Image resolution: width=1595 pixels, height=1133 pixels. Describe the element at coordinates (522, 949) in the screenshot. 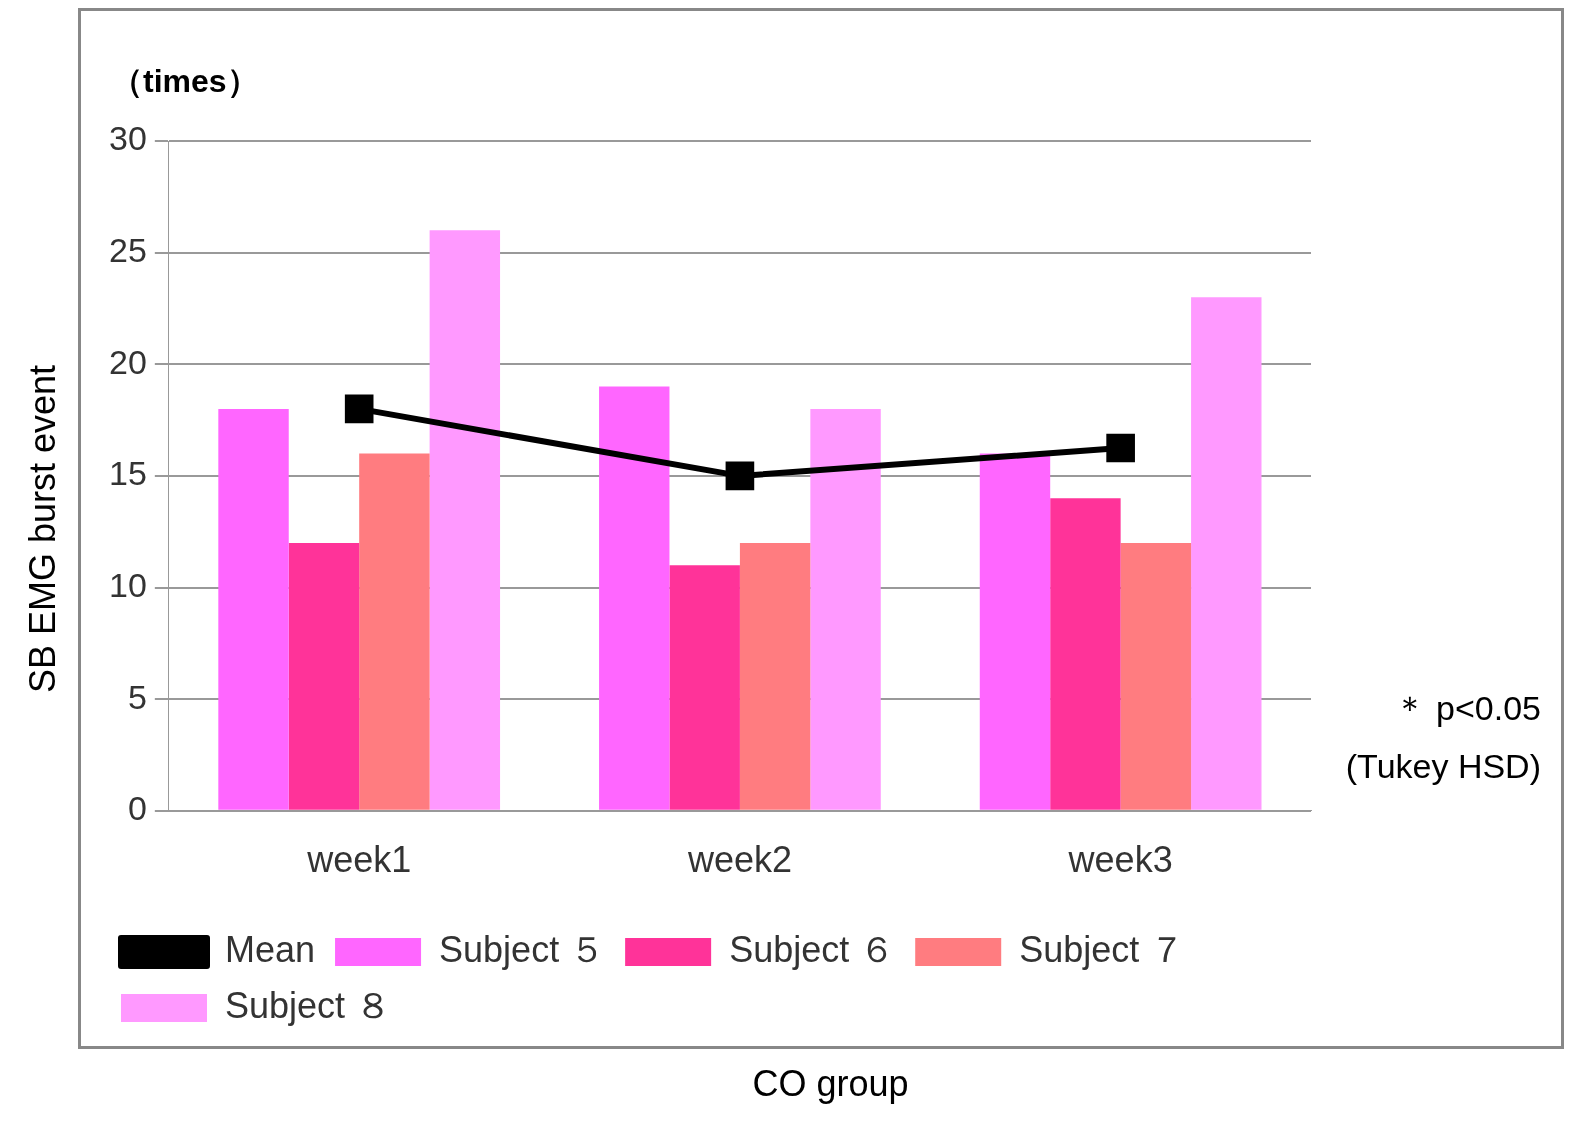

I see `legend-label: Subject ５` at that location.